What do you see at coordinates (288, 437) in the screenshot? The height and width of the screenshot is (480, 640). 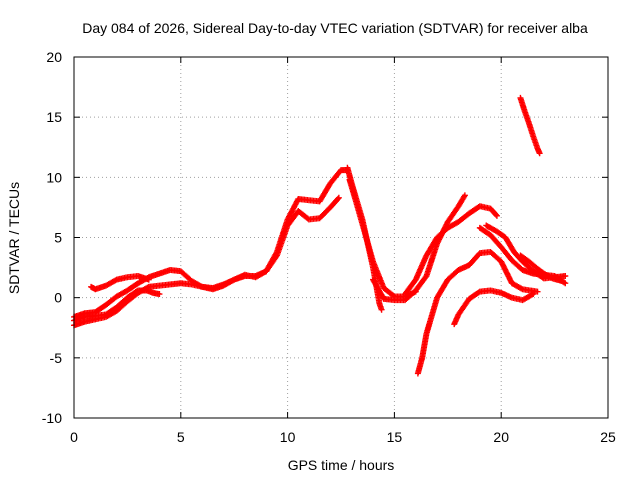 I see `x-tick-label: 10` at bounding box center [288, 437].